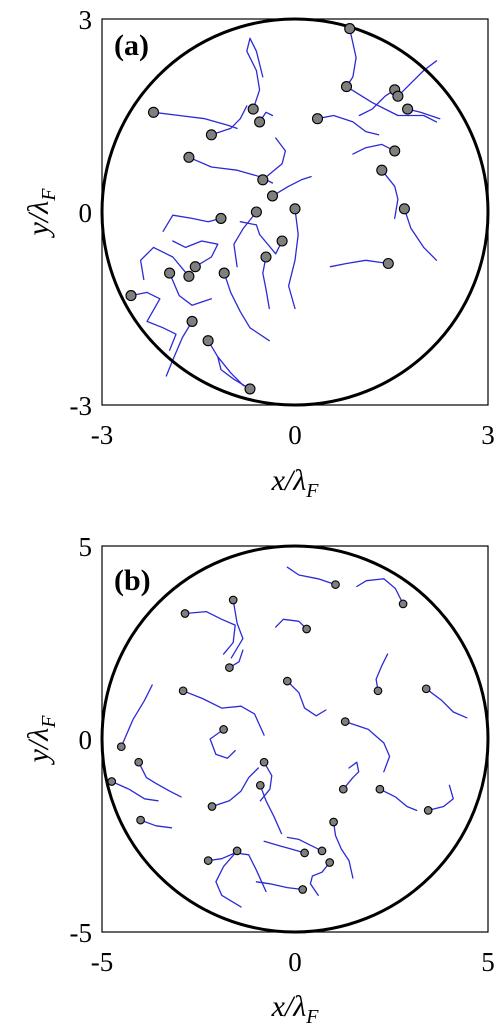 This screenshot has height=1028, width=504. What do you see at coordinates (295, 962) in the screenshot?
I see `panel-b-xtick-1: 0` at bounding box center [295, 962].